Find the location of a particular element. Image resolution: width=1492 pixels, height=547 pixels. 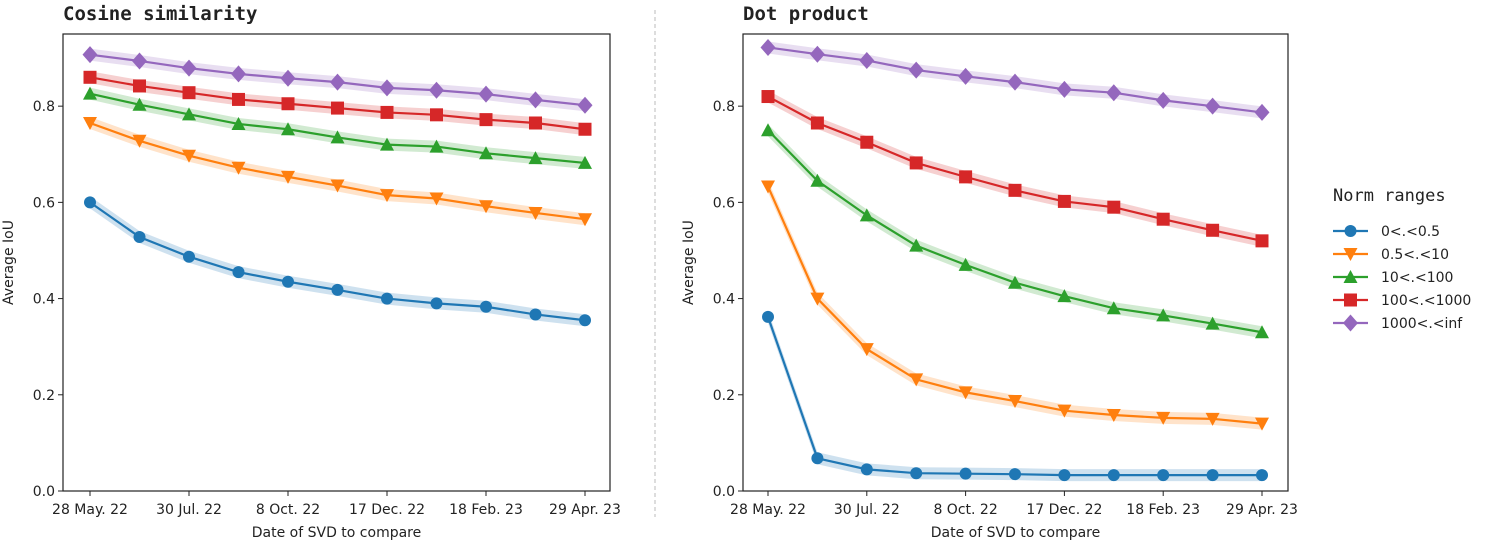

series-line is located at coordinates (337, 261).